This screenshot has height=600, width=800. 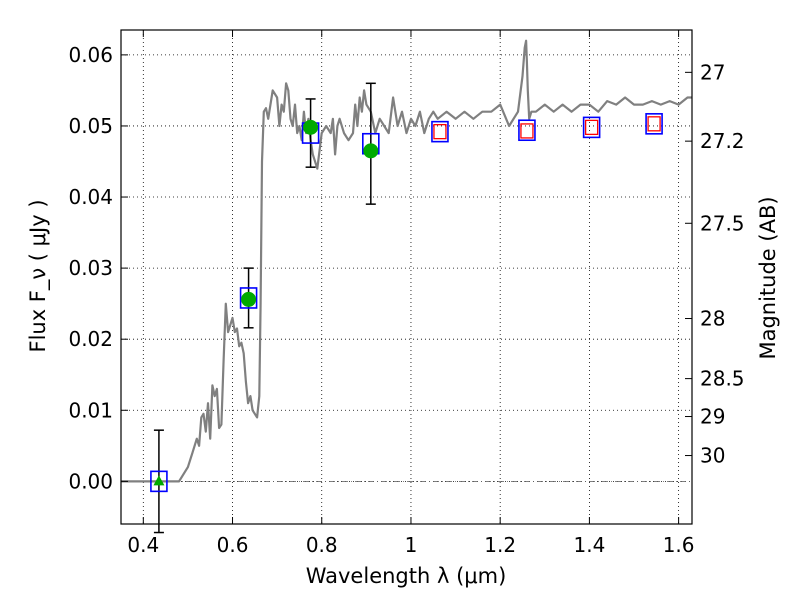 What do you see at coordinates (768, 277) in the screenshot?
I see `y2-axis-label: Magnitude (AB)` at bounding box center [768, 277].